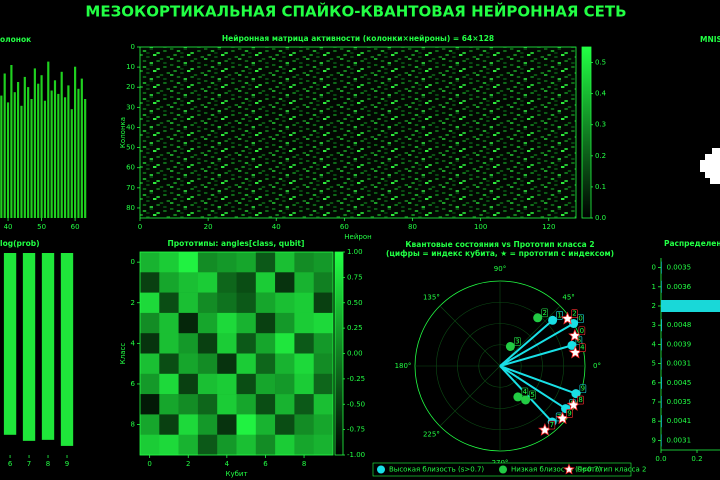 The height and width of the screenshot is (480, 720). What do you see at coordinates (600, 156) in the screenshot?
I see `colorbar-tick-label: 0.2` at bounding box center [600, 156].